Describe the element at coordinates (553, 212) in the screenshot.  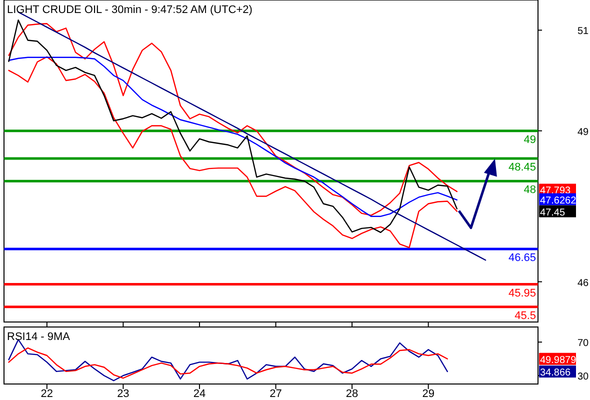
I see `text: 47.45` at that location.